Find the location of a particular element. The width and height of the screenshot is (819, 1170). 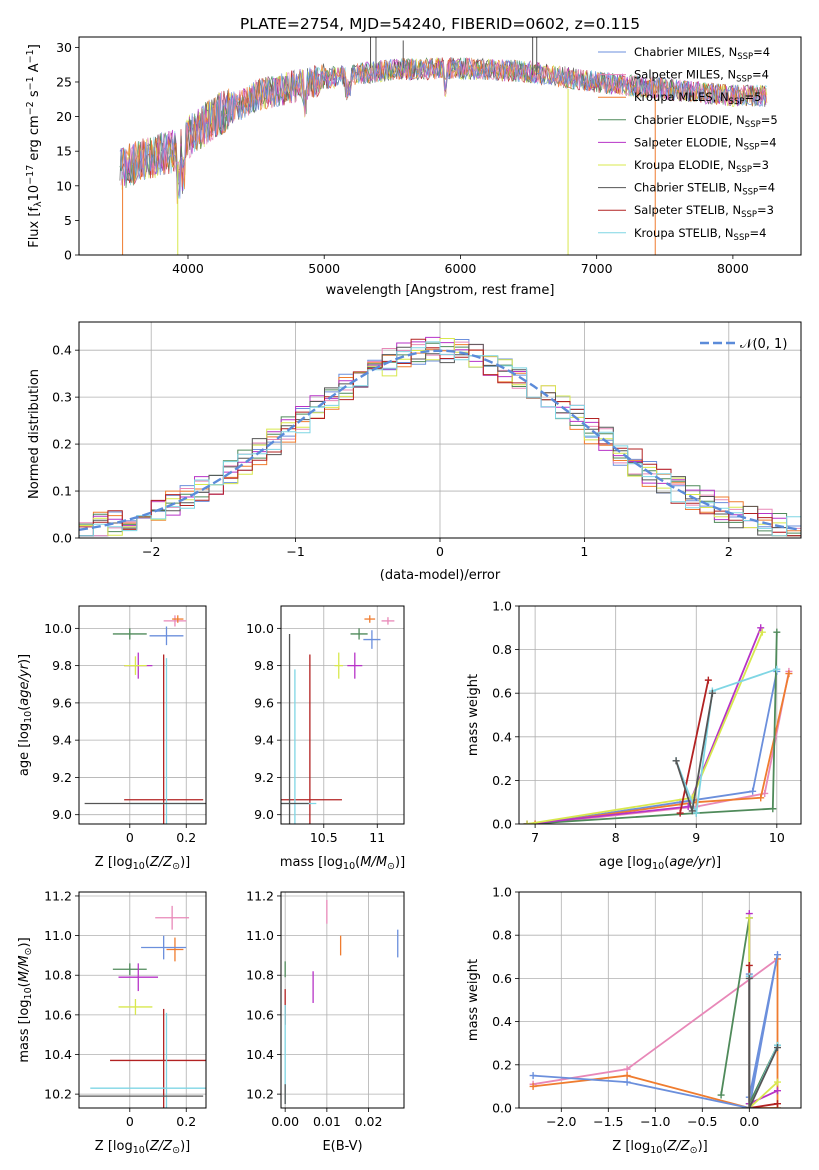

y-tick-label: 11.0 is located at coordinates (58, 935).